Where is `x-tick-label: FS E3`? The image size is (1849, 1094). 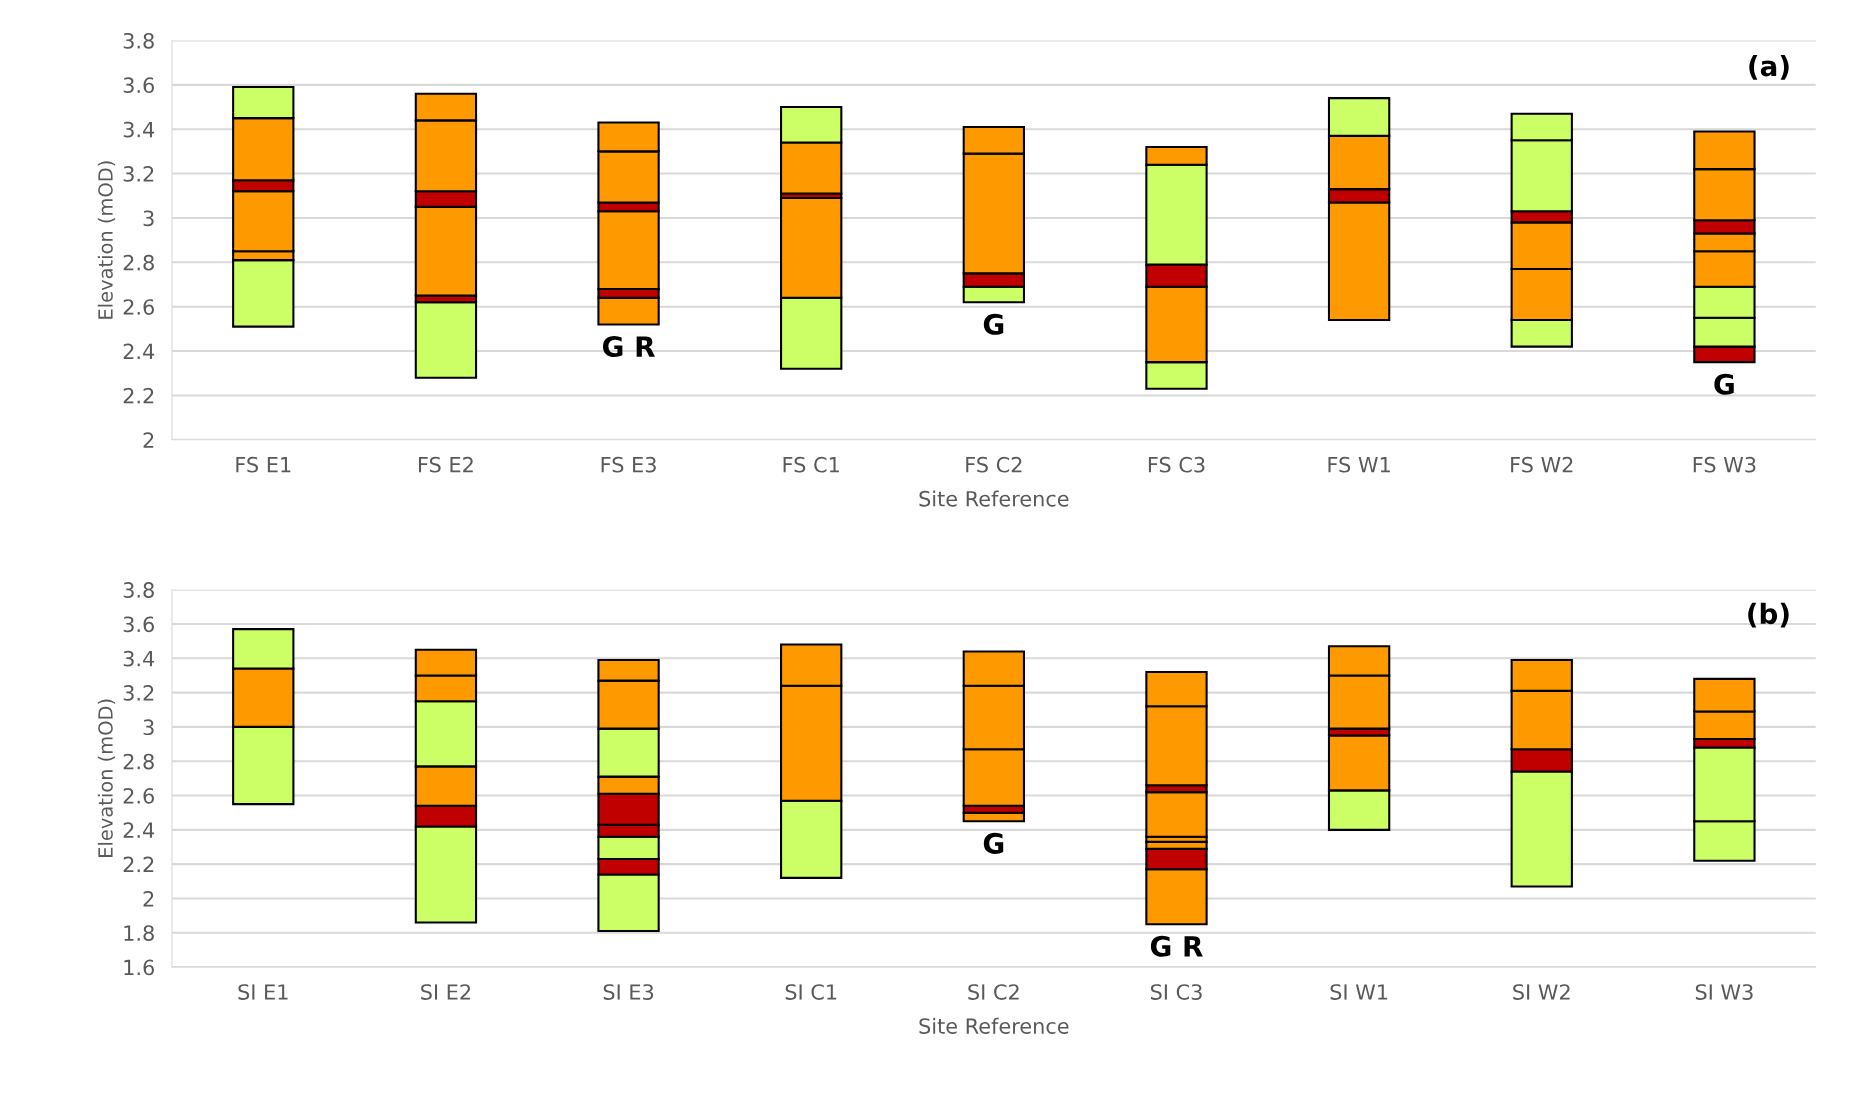
x-tick-label: FS E3 is located at coordinates (628, 464).